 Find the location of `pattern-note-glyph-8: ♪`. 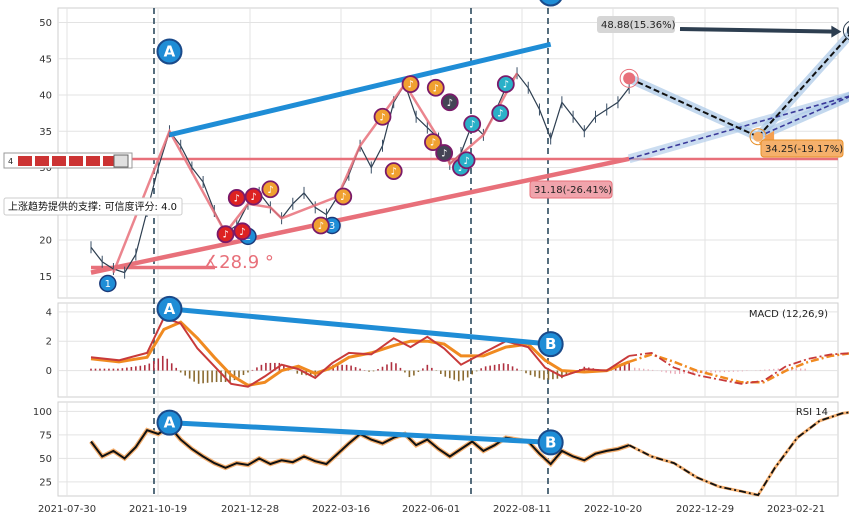

pattern-note-glyph-8: ♪ is located at coordinates (394, 172).